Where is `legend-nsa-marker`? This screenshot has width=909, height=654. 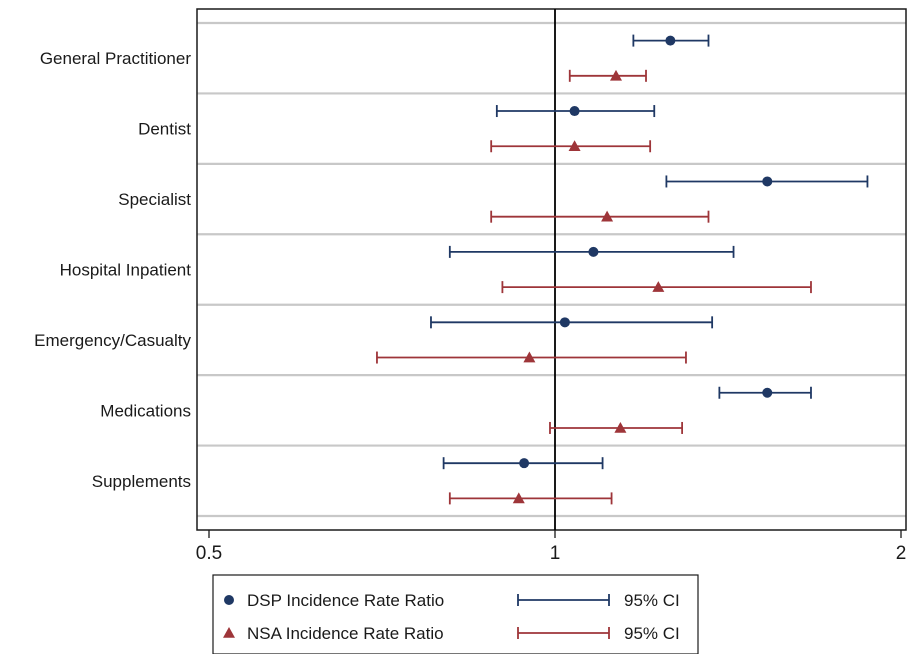
legend-nsa-marker is located at coordinates (229, 632).